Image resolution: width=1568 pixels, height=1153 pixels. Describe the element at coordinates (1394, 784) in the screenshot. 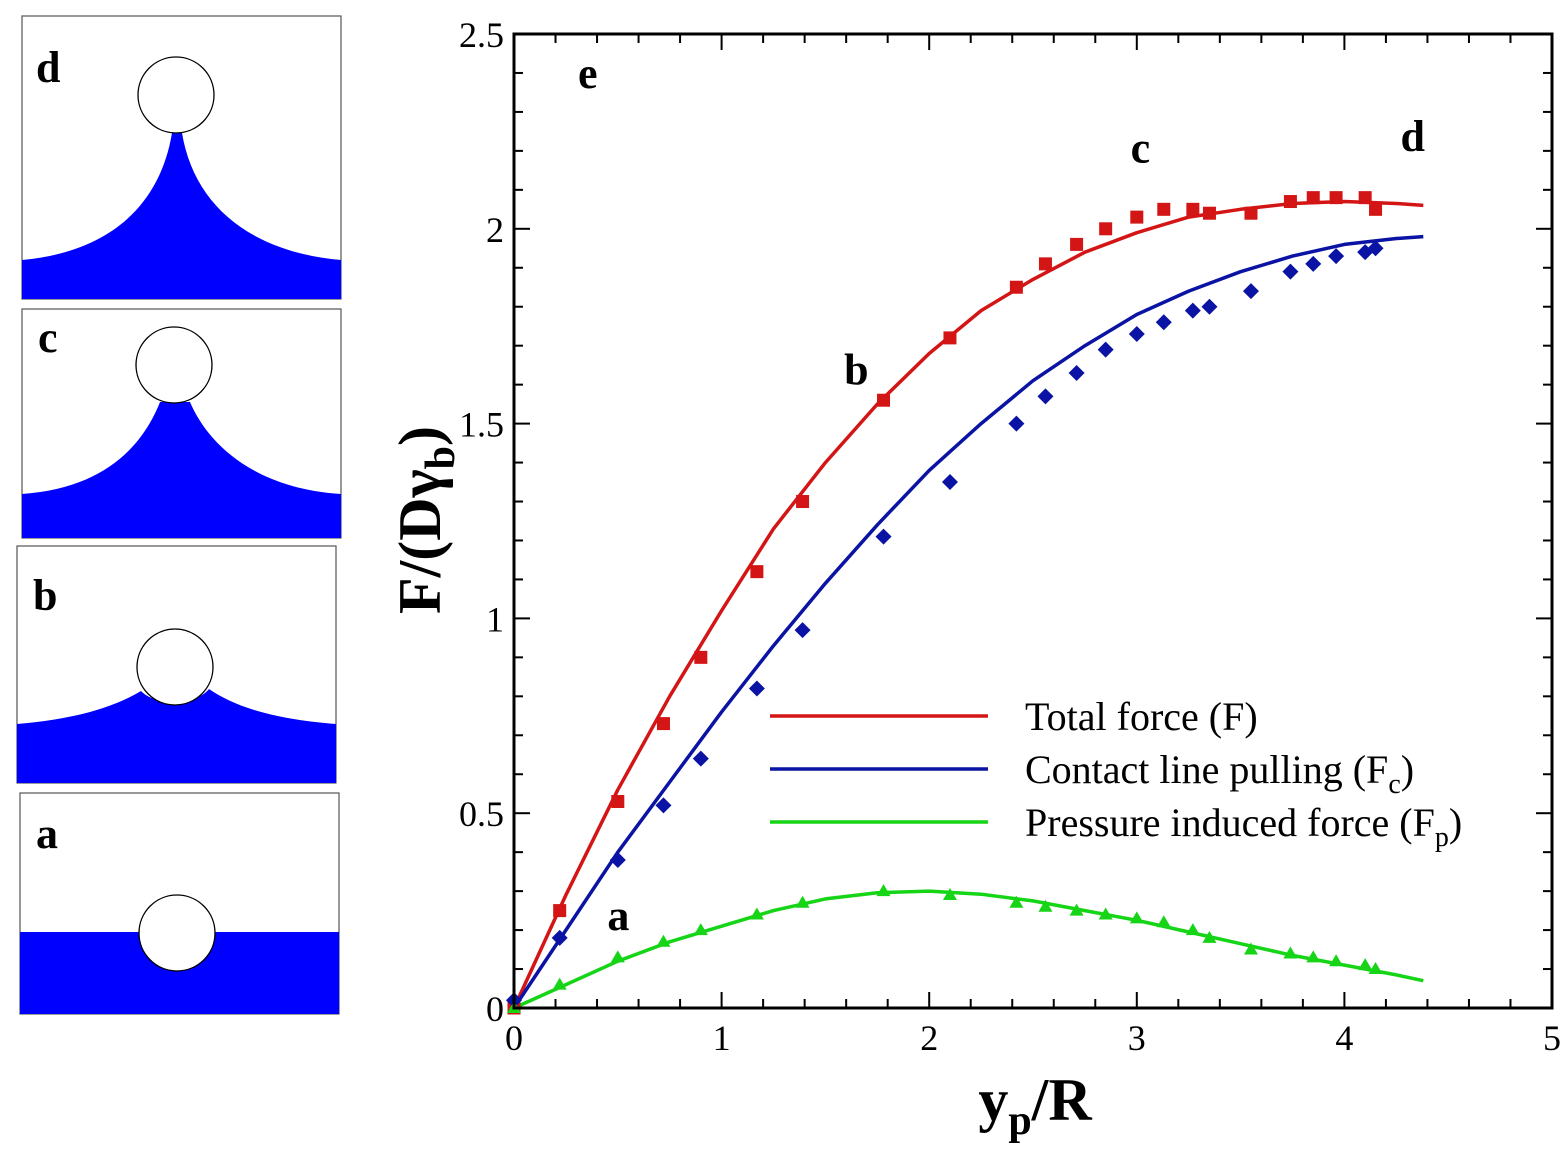

I see `legend-label-contact-sub: c` at that location.